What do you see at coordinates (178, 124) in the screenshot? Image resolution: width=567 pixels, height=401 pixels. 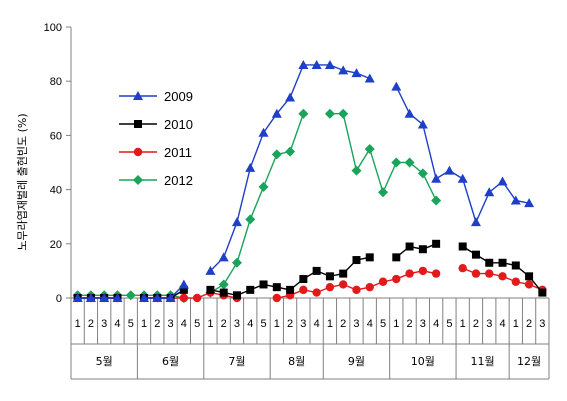 I see `legend-label: 2010` at bounding box center [178, 124].